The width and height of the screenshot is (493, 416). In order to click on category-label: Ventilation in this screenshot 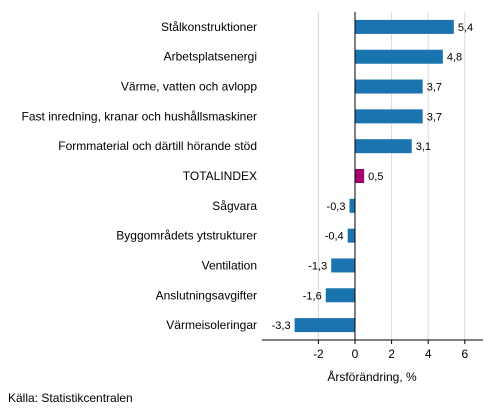, I will do `click(229, 265)`.